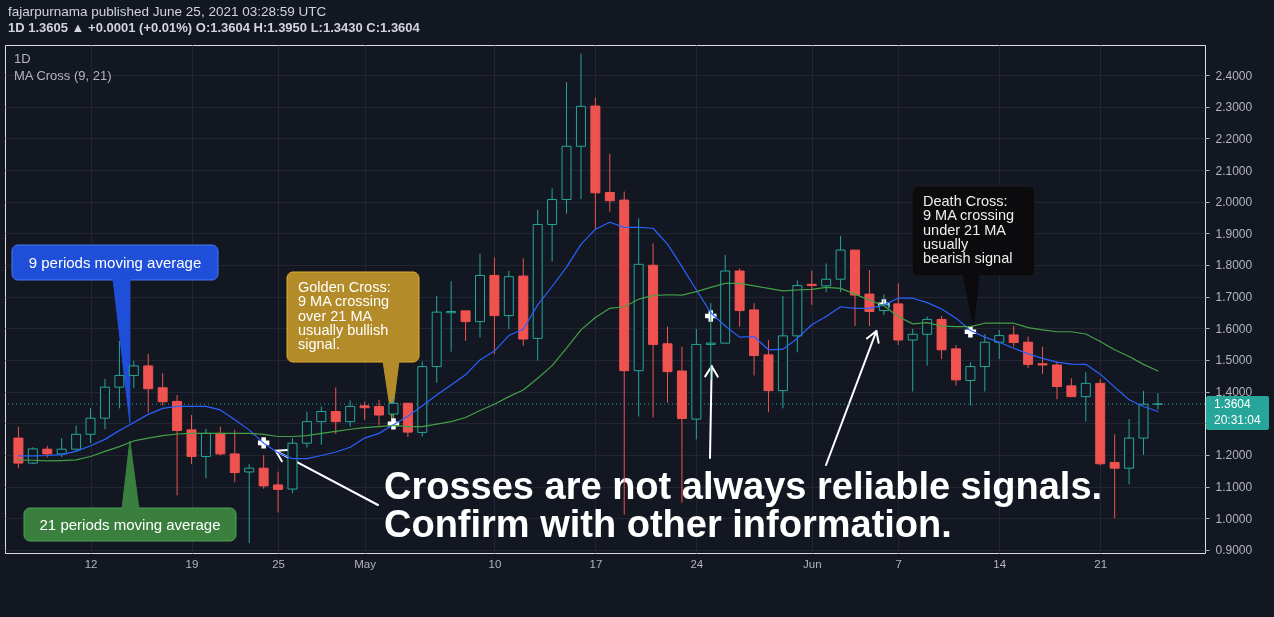  Describe the element at coordinates (1101, 563) in the screenshot. I see `x-tick-label: 21` at that location.